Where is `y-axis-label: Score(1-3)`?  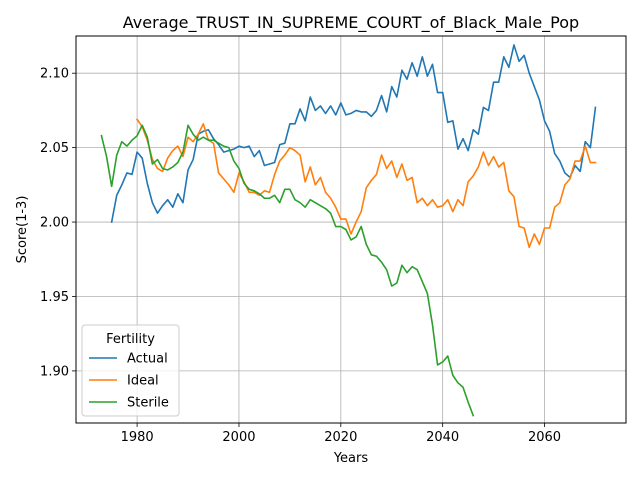
y-axis-label: Score(1-3) is located at coordinates (22, 230).